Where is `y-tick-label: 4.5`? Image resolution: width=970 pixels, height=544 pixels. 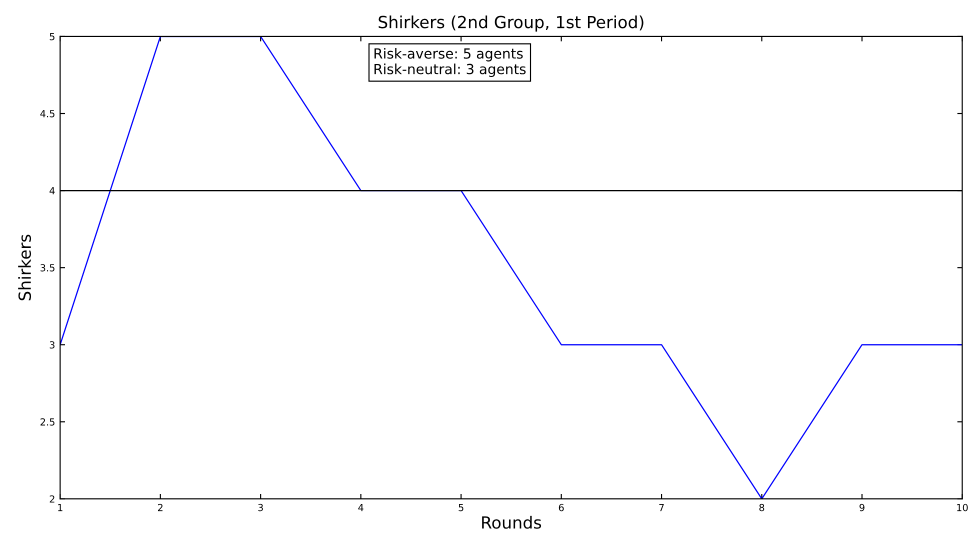 y-tick-label: 4.5 is located at coordinates (47, 114).